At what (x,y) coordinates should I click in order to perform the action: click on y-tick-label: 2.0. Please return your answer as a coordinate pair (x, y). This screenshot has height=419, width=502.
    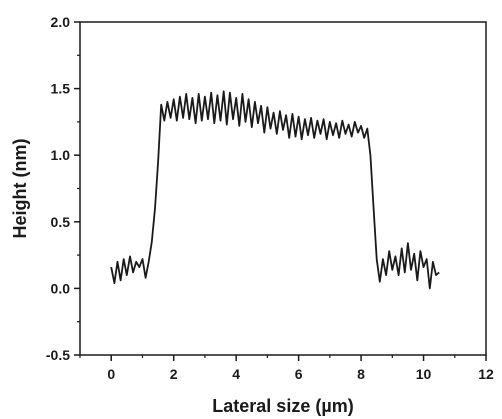
    Looking at the image, I should click on (61, 22).